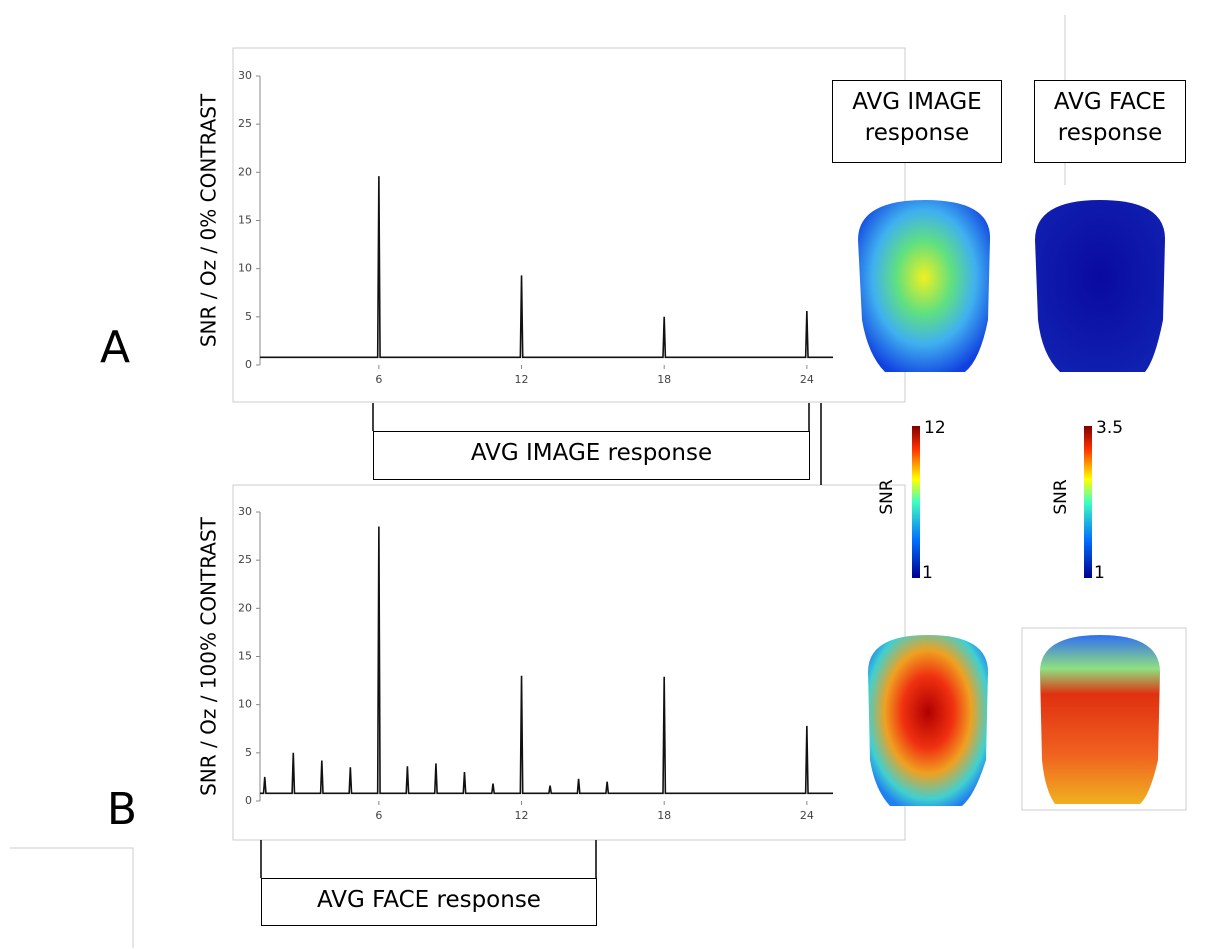  I want to click on topomap-title: AVG FACE response, so click(1110, 121).